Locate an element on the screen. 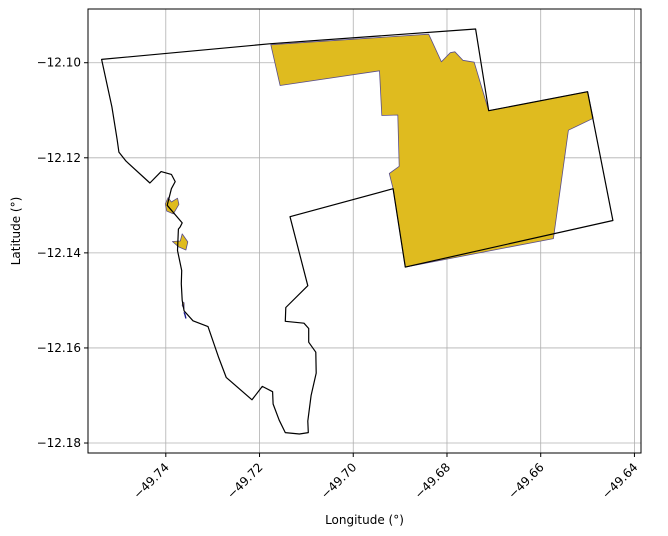 This screenshot has height=536, width=668. y-axis-ticks: −12.10 −12.12 −12.14 −12.16 −12.18 is located at coordinates (62, 253).